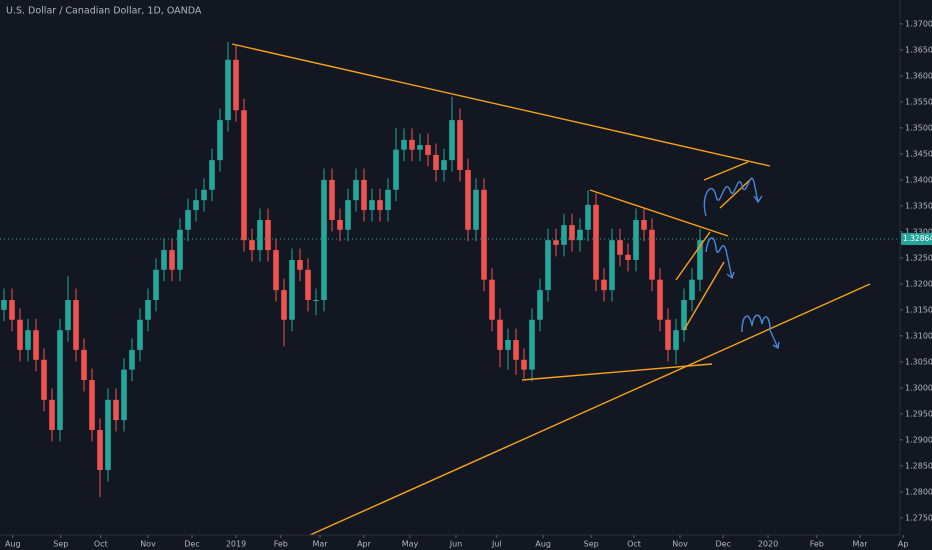 The image size is (932, 550). Describe the element at coordinates (918, 465) in the screenshot. I see `y-tick-label: 1.28500` at that location.